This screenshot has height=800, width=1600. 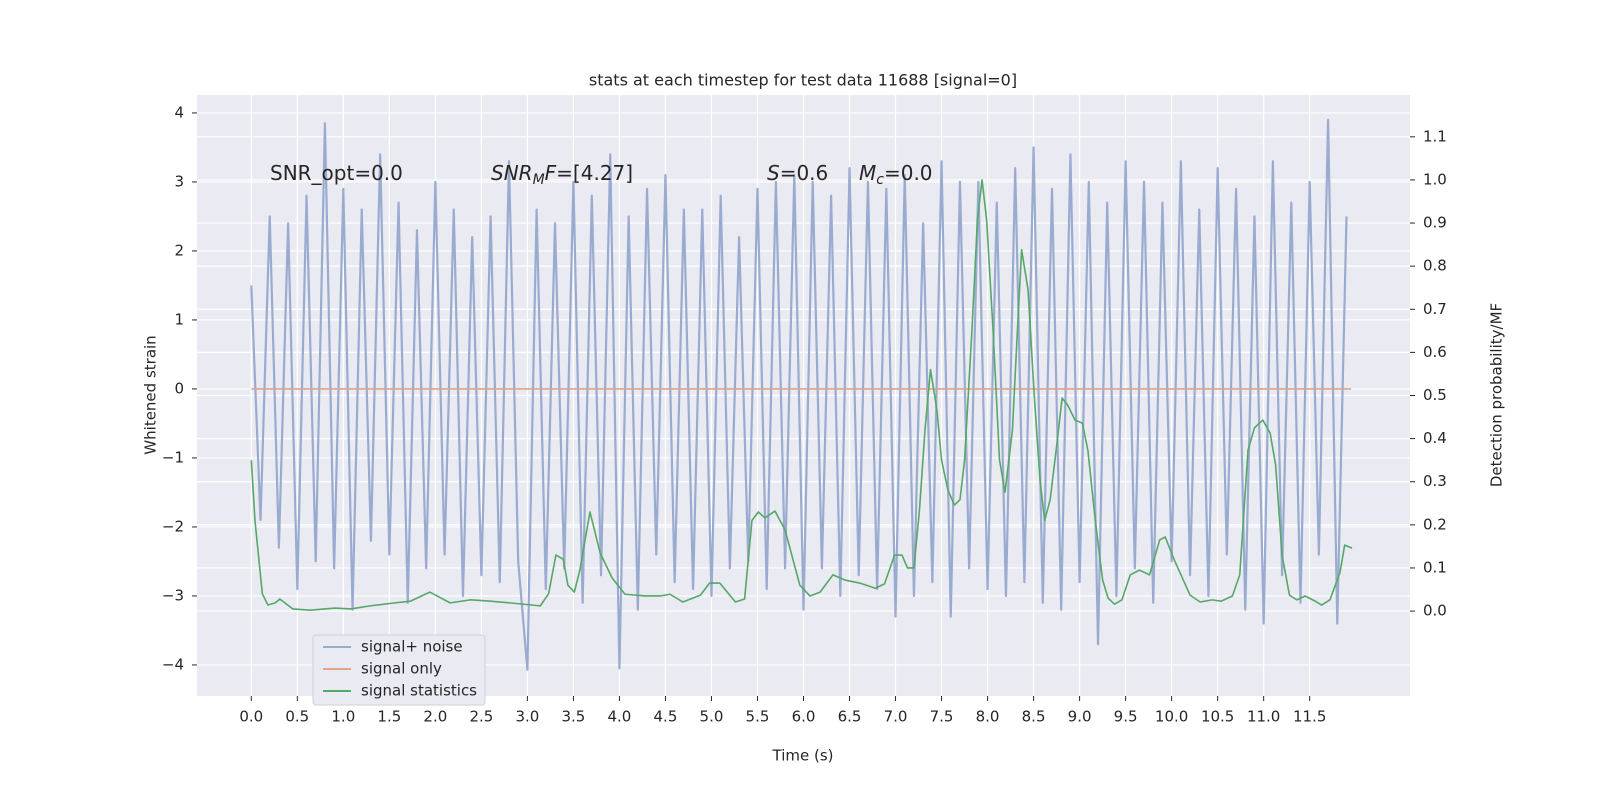 I want to click on annotation-part: =[4.27], so click(x=594, y=173).